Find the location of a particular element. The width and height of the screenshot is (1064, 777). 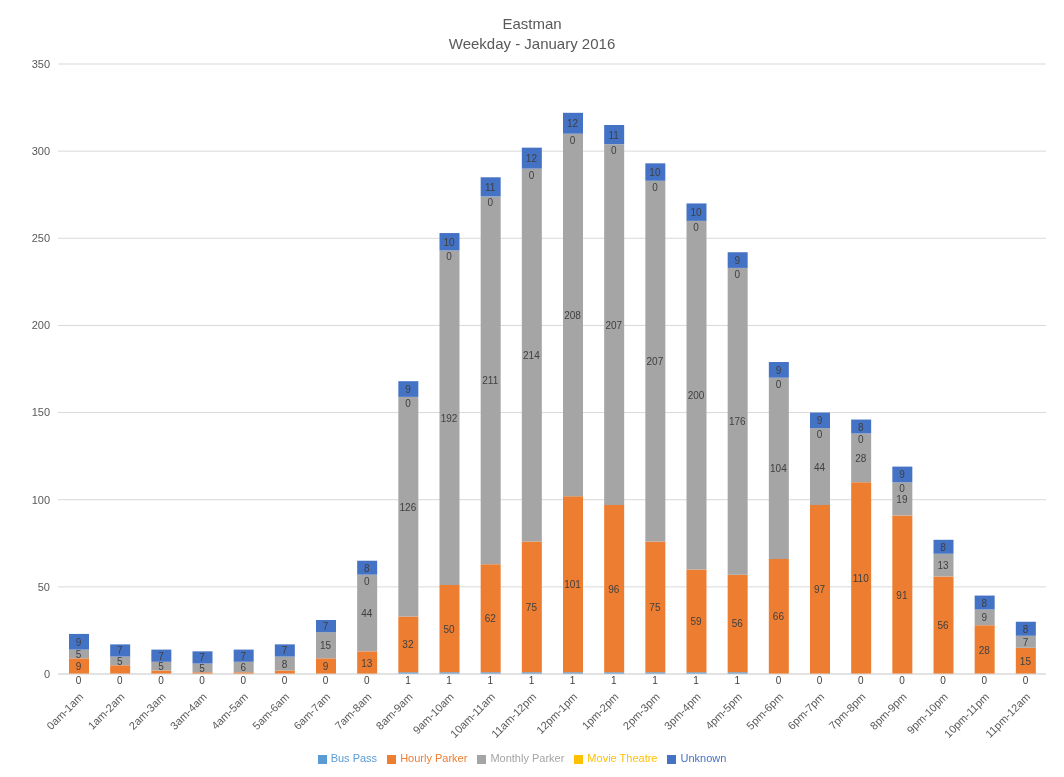

legend-label: Unknown is located at coordinates (703, 758).